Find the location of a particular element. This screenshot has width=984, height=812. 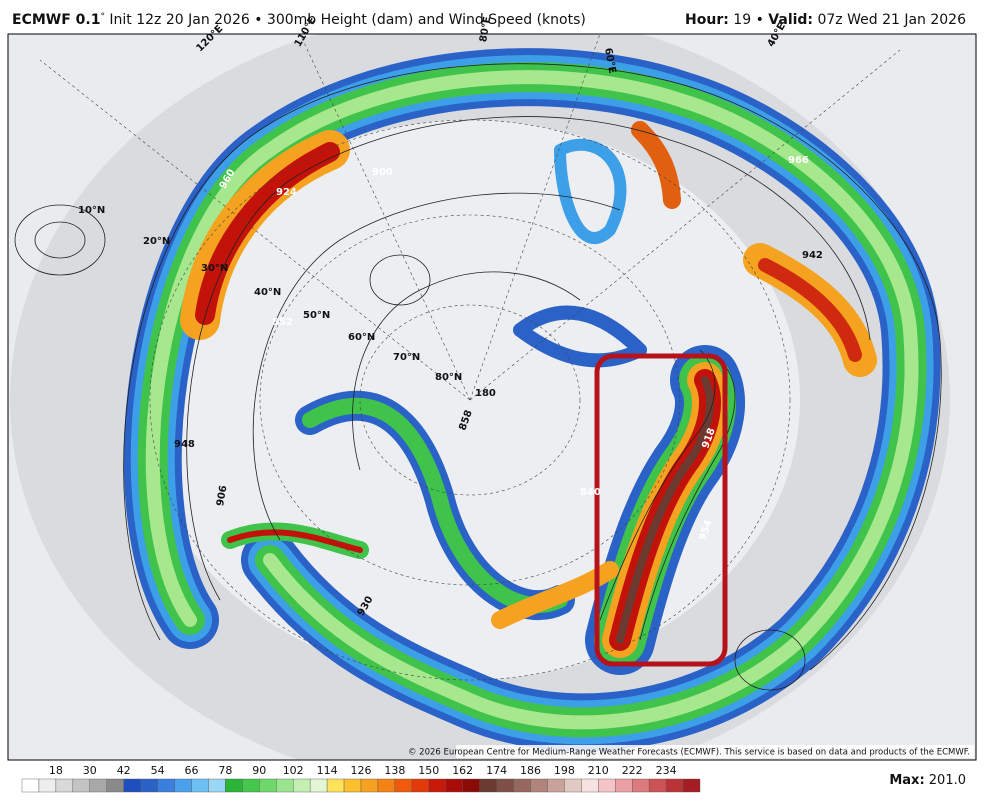

max-label: Max is located at coordinates (904, 780).